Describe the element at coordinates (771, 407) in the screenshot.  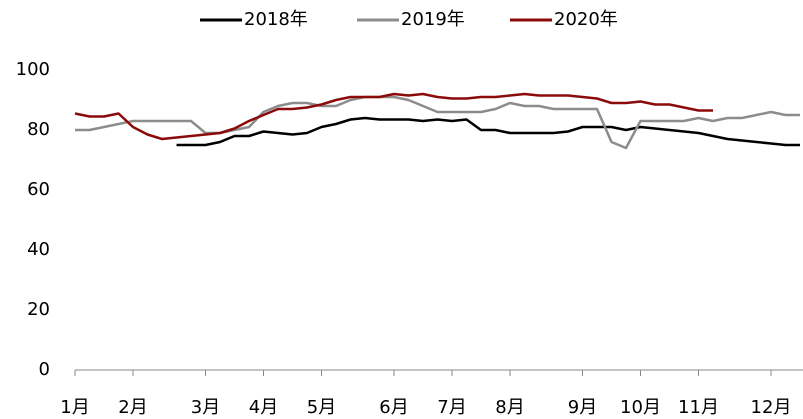
I see `x-tick-label: 12月` at that location.